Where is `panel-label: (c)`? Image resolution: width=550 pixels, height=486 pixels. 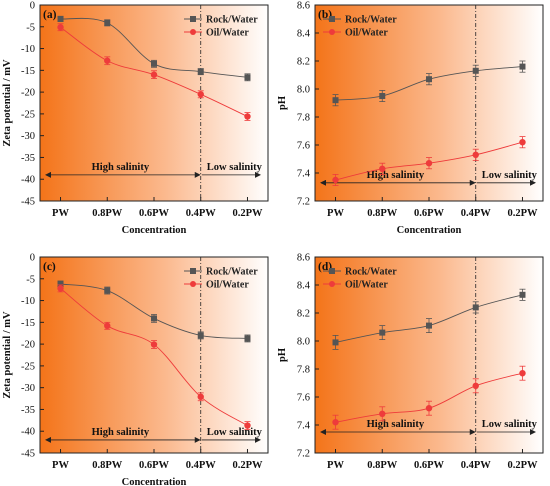
panel-label: (c) is located at coordinates (49, 267).